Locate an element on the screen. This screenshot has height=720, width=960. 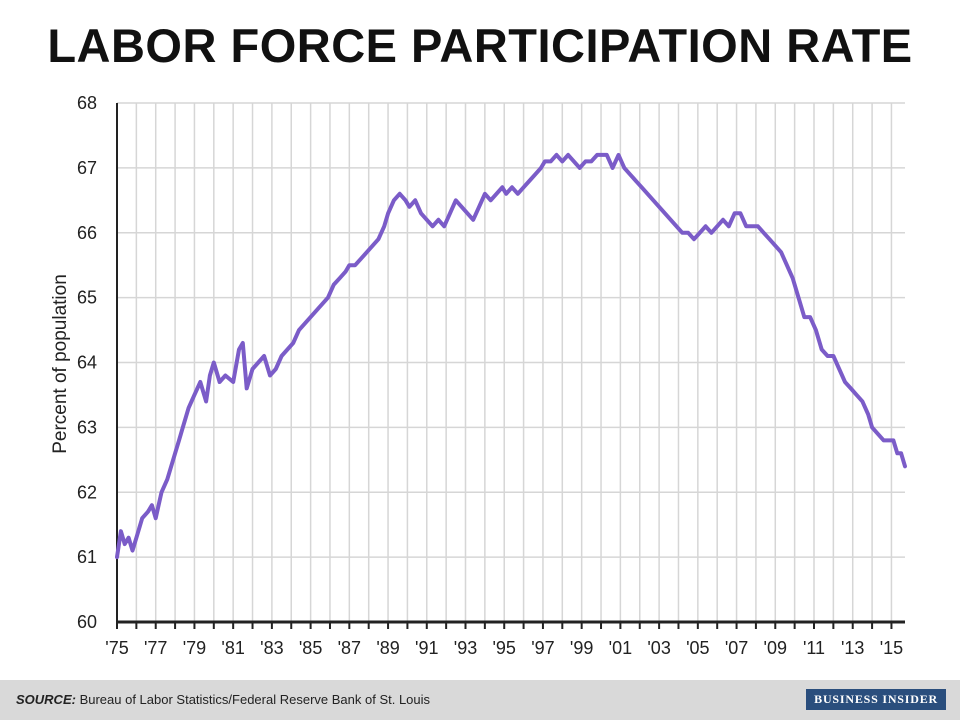
x-tick-label: '87 is located at coordinates (349, 648).